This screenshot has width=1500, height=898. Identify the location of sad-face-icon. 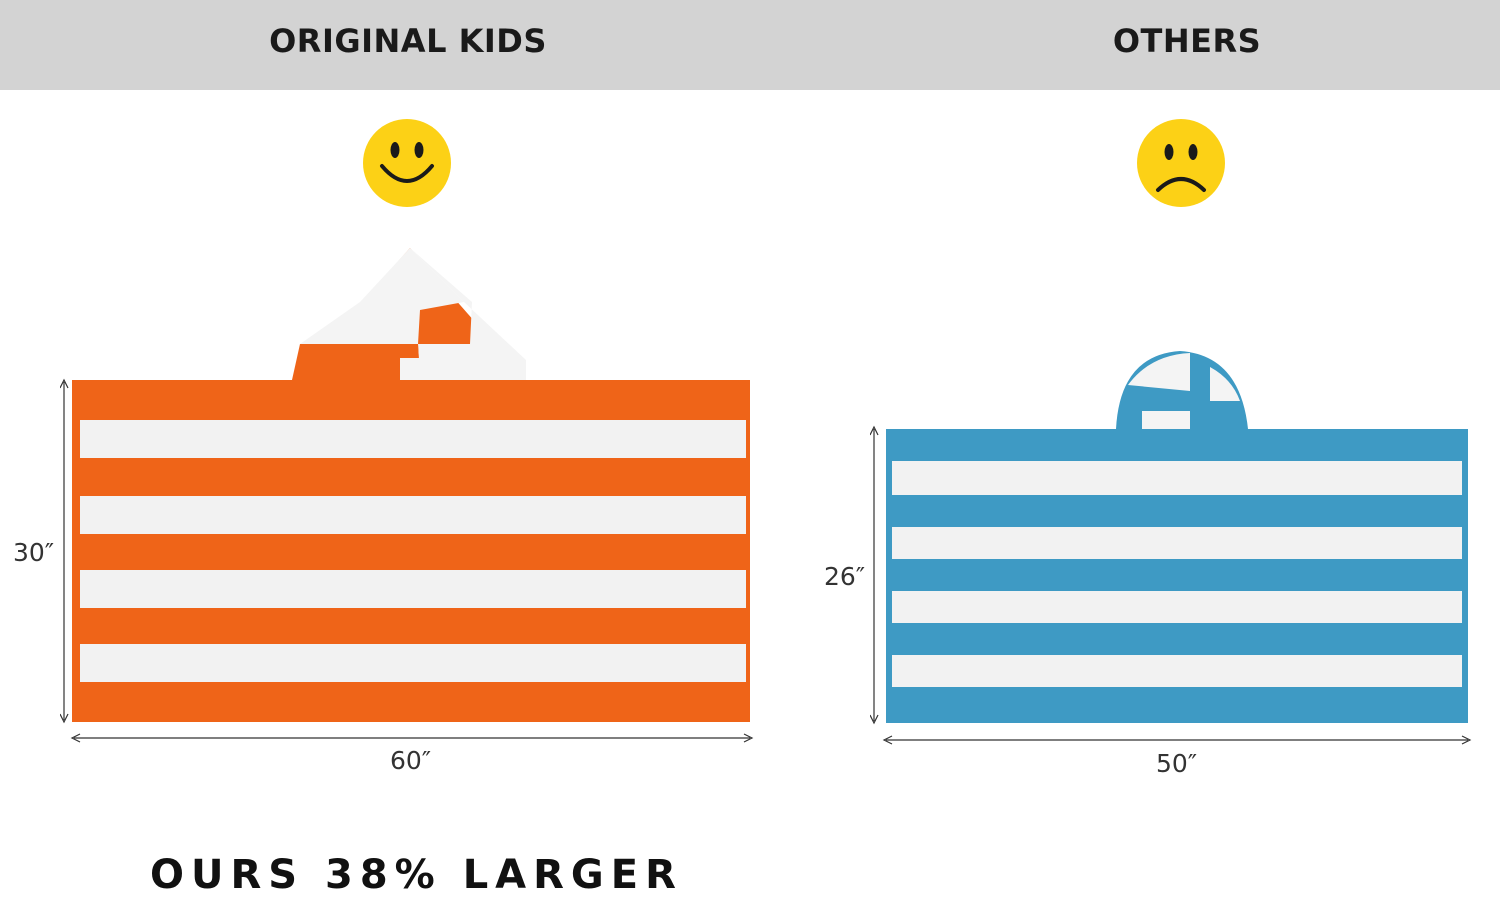
(1181, 163).